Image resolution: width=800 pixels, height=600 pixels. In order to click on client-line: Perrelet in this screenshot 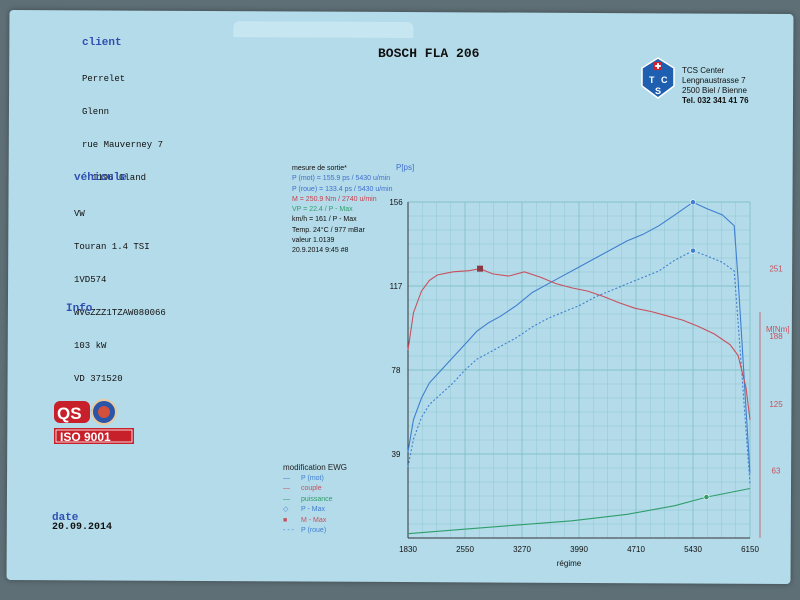, I will do `click(104, 79)`.